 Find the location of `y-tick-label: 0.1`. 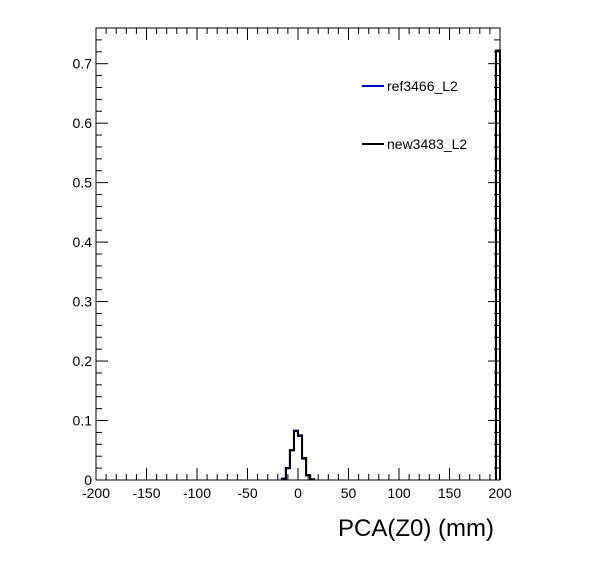

y-tick-label: 0.1 is located at coordinates (83, 421).